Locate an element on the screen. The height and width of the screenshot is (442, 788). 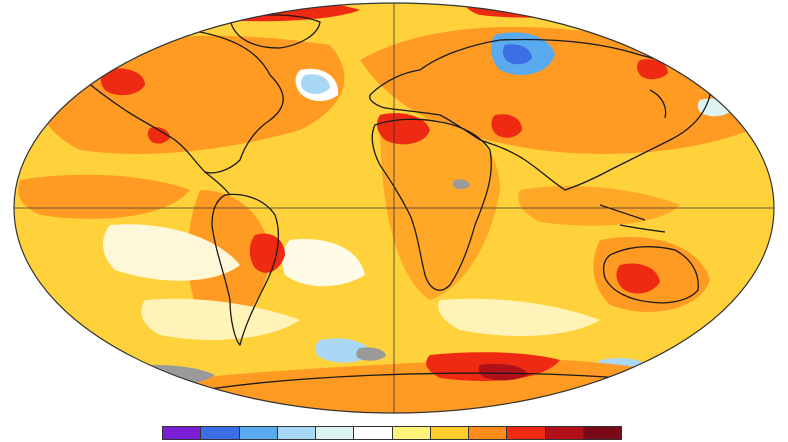
hot-anomaly-east-siberia is located at coordinates (652, 69).